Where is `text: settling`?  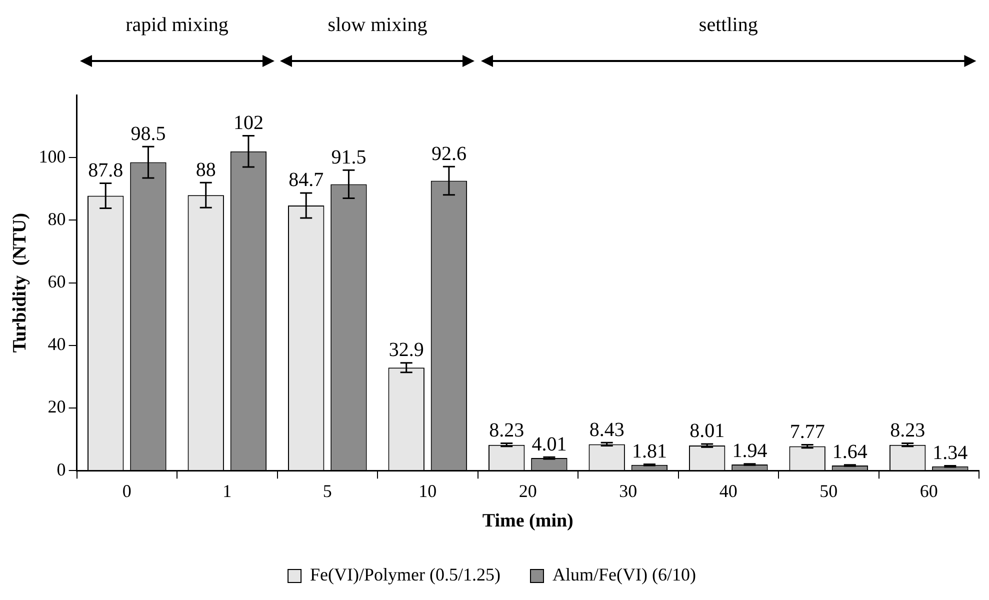
text: settling is located at coordinates (728, 25).